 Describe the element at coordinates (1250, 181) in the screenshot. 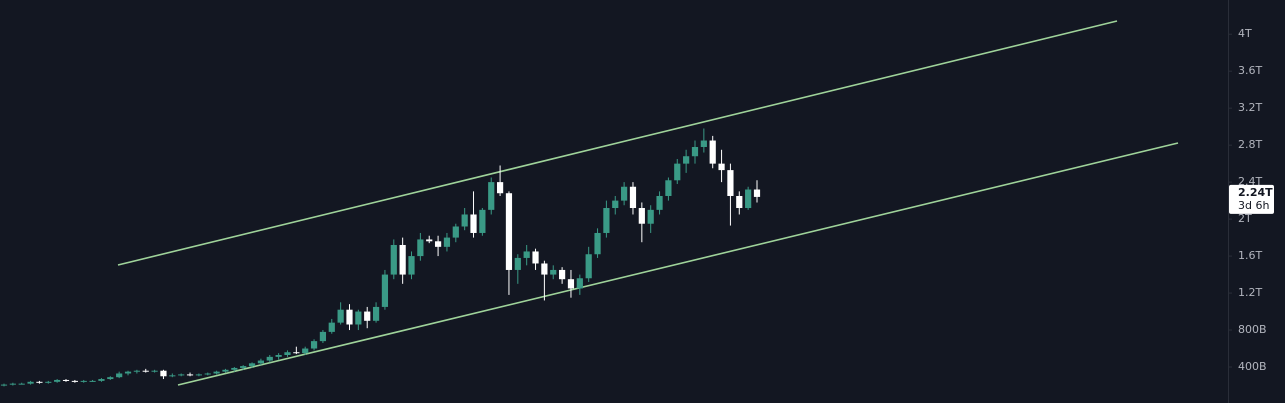

I see `y-tick-label: 2.4T` at that location.